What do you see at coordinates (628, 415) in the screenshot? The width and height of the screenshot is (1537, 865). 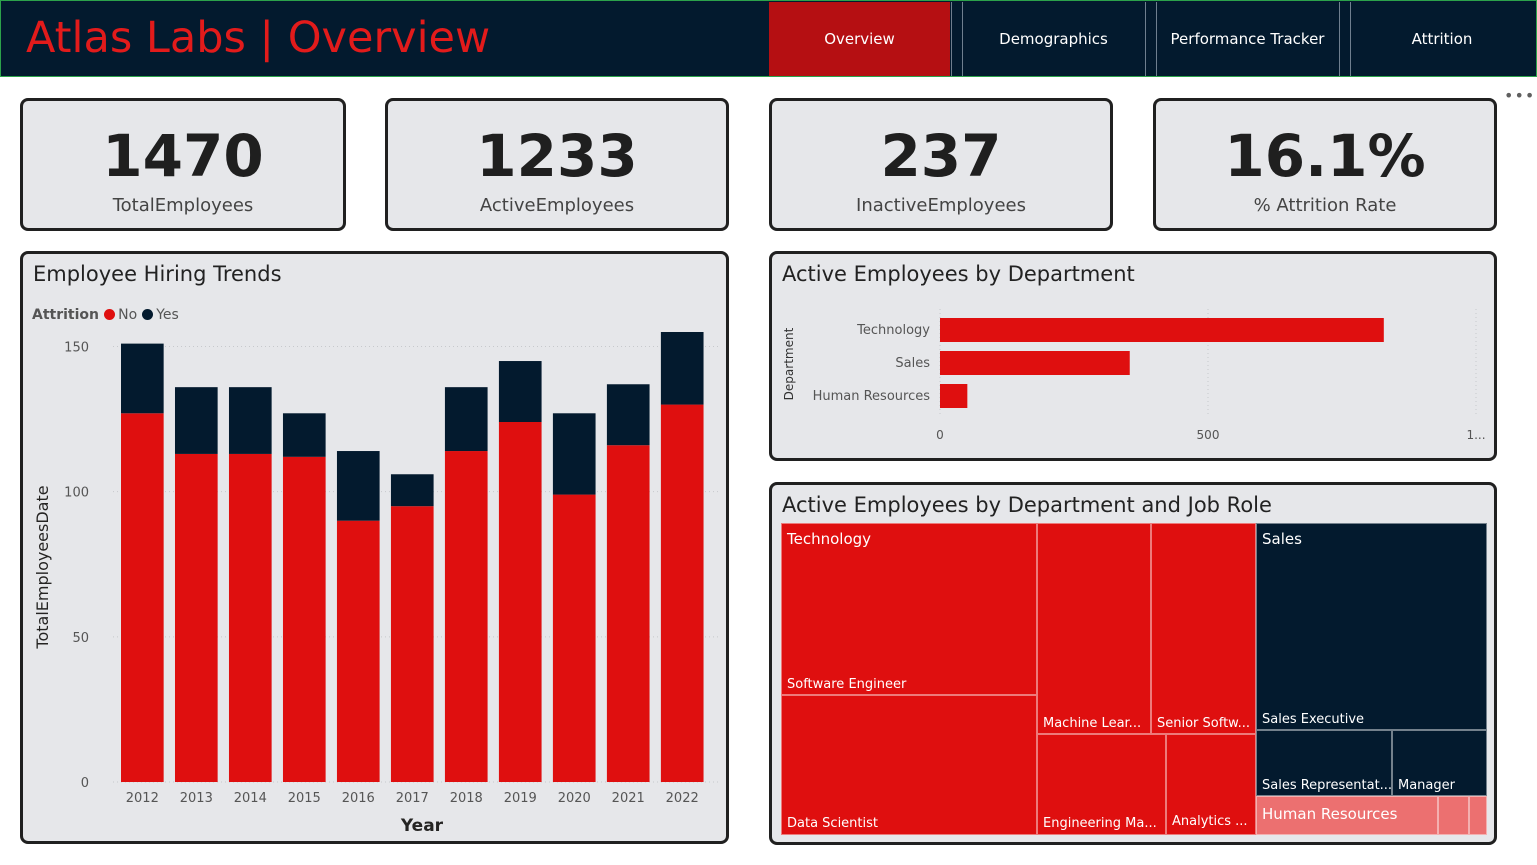 I see `bar-yes-2021` at bounding box center [628, 415].